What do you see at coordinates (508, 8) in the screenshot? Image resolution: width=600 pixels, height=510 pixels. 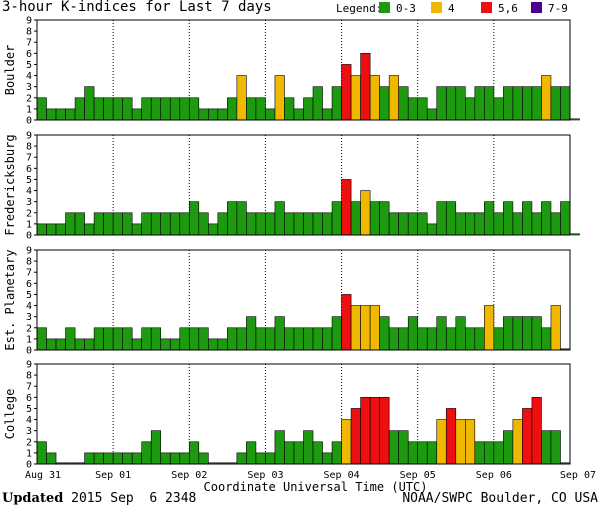 I see `legend-label-storm: 5,6` at bounding box center [508, 8].